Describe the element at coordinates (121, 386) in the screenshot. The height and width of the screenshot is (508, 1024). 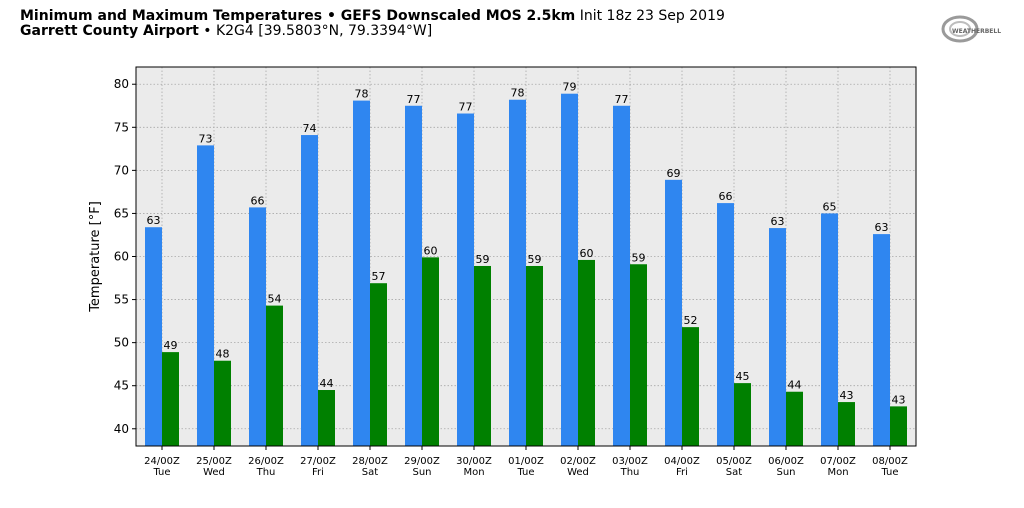
I see `y-tick-label: 45` at that location.